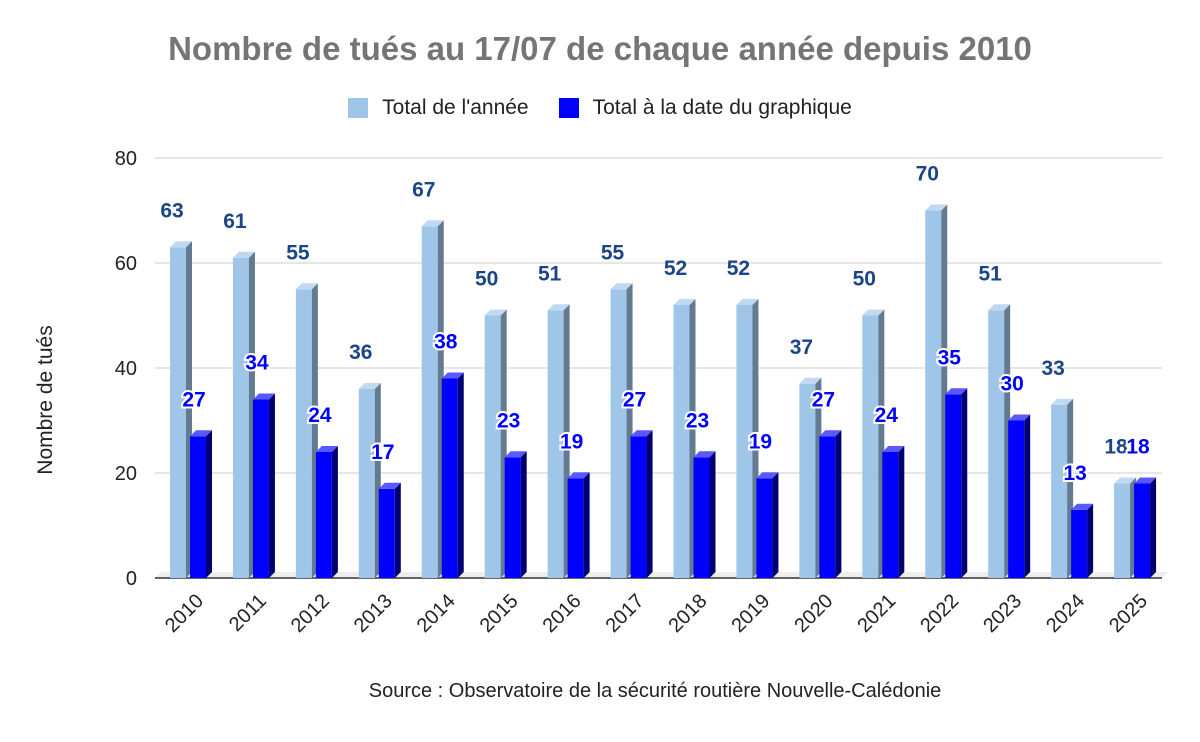 This screenshot has height=742, width=1200. Describe the element at coordinates (358, 108) in the screenshot. I see `legend-swatch-total-annee` at that location.